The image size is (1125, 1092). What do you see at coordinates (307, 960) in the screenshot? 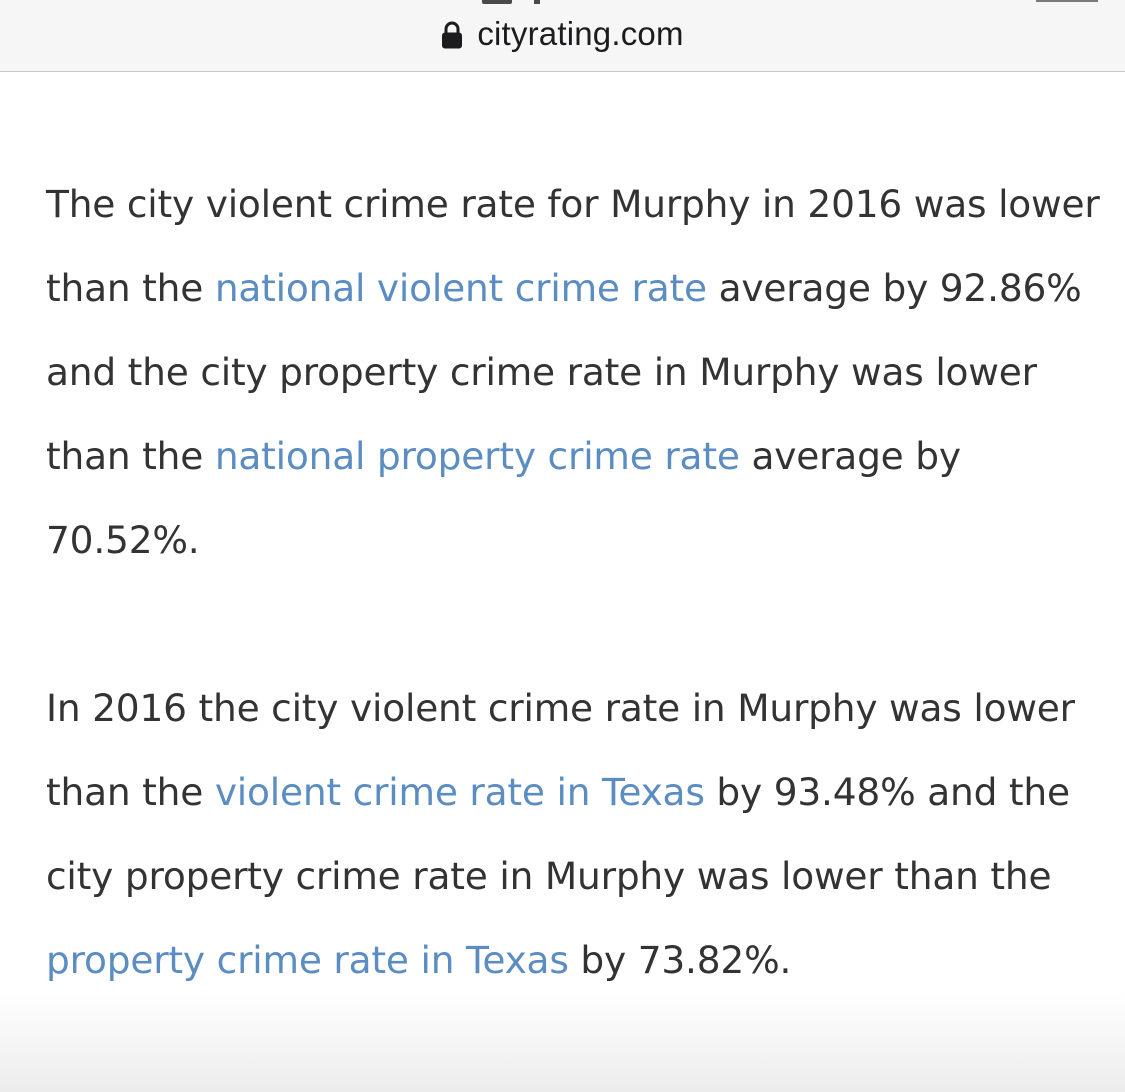
I see `link-property-crime-rate-texas: property crime rate in Texas` at bounding box center [307, 960].